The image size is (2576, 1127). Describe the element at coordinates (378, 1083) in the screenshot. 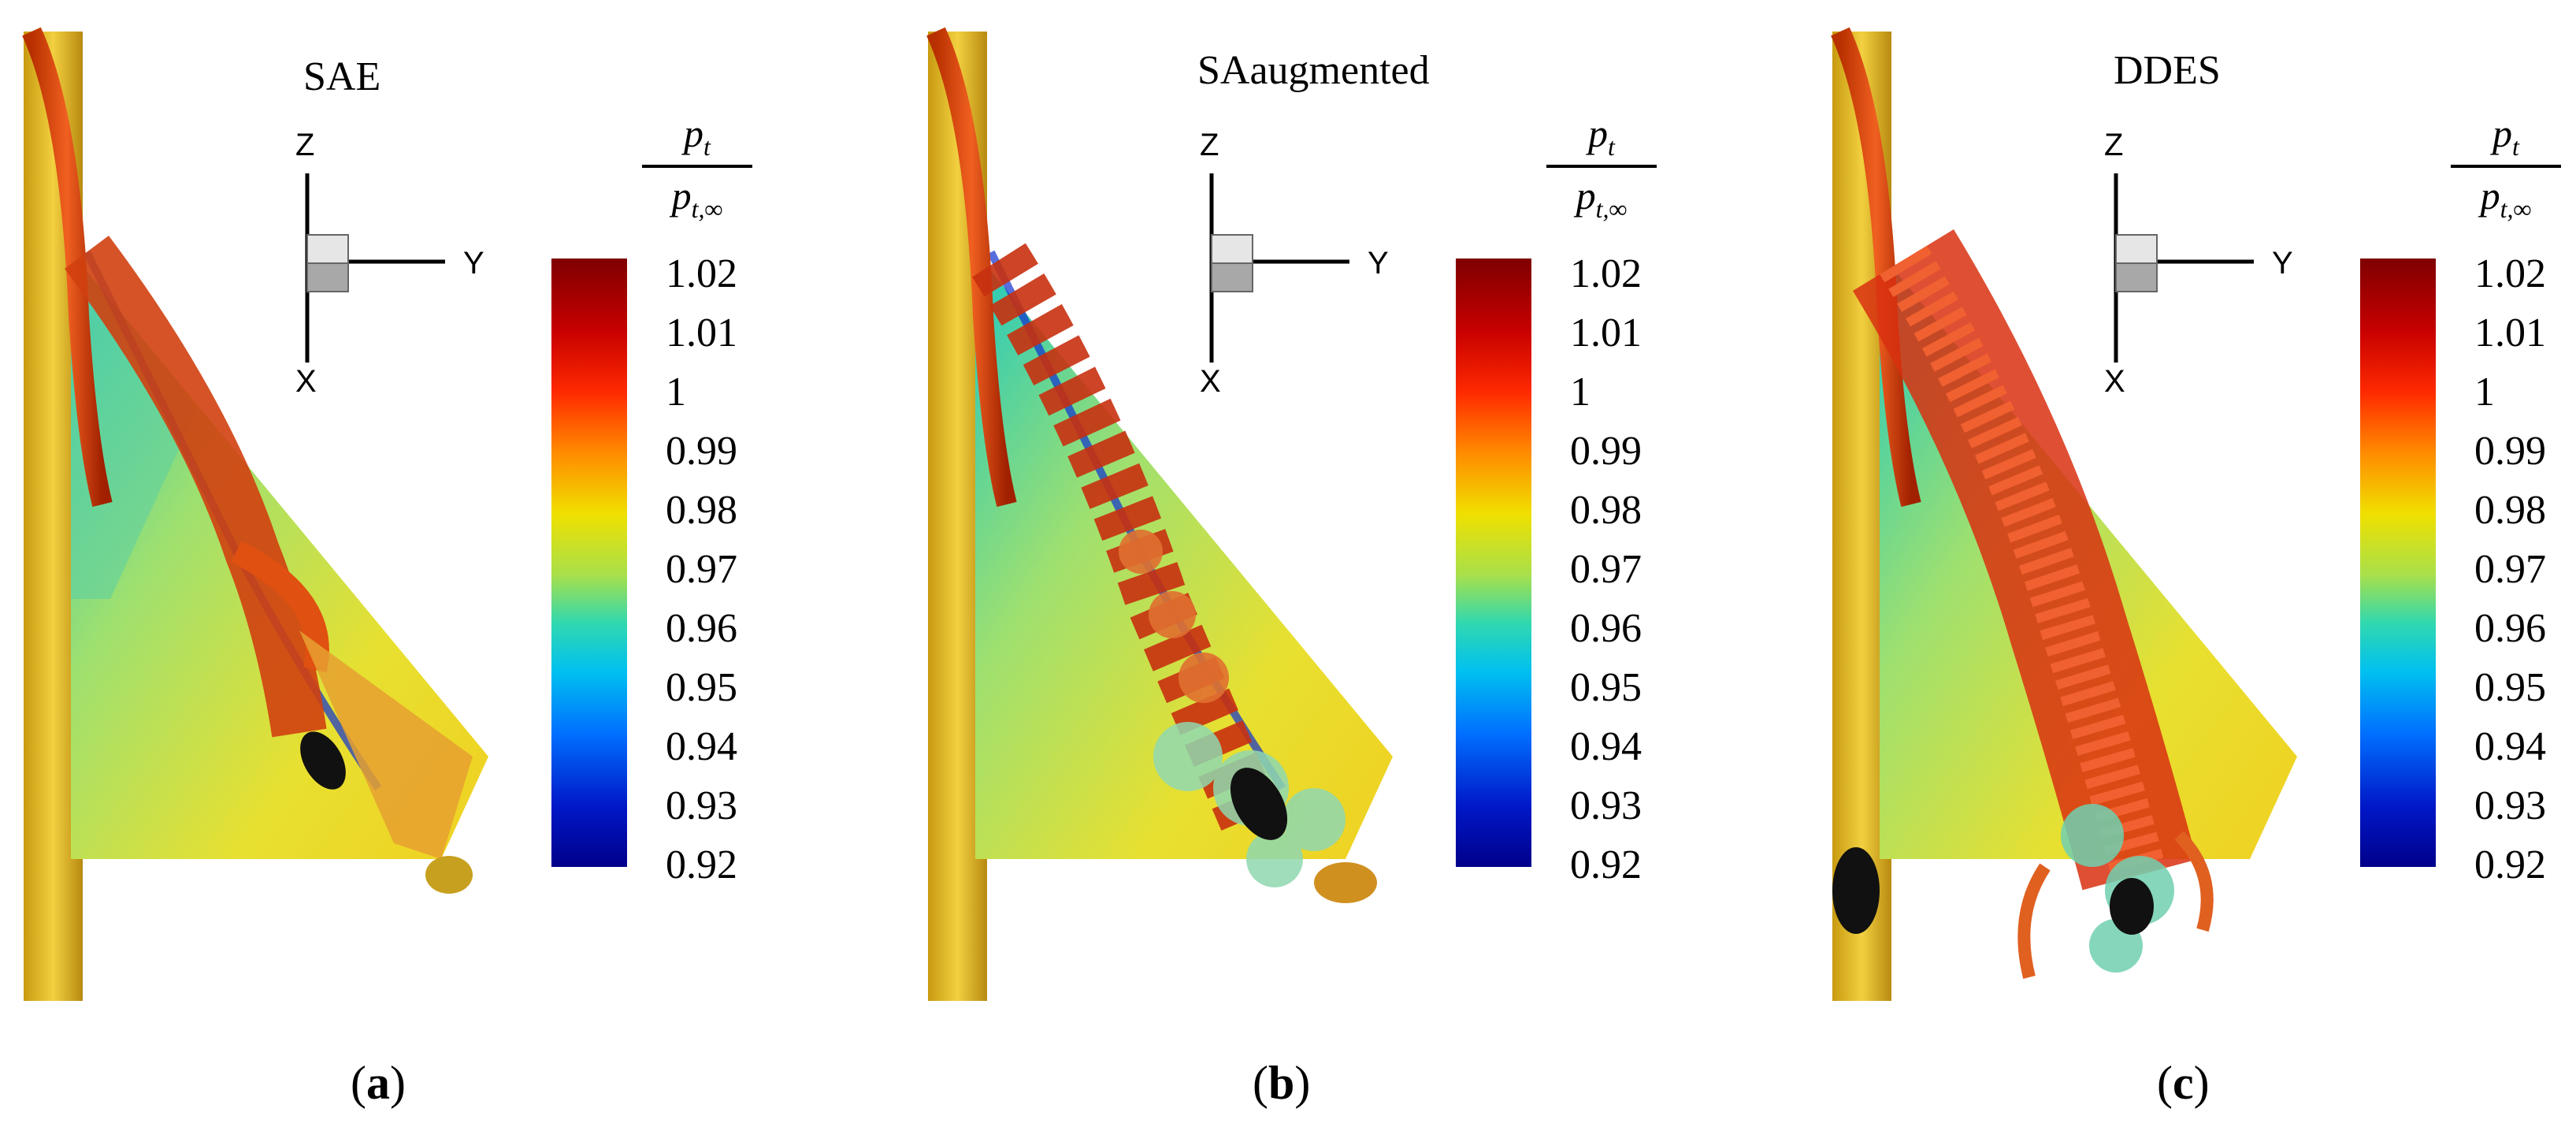

I see `panel-caption: (a)` at that location.